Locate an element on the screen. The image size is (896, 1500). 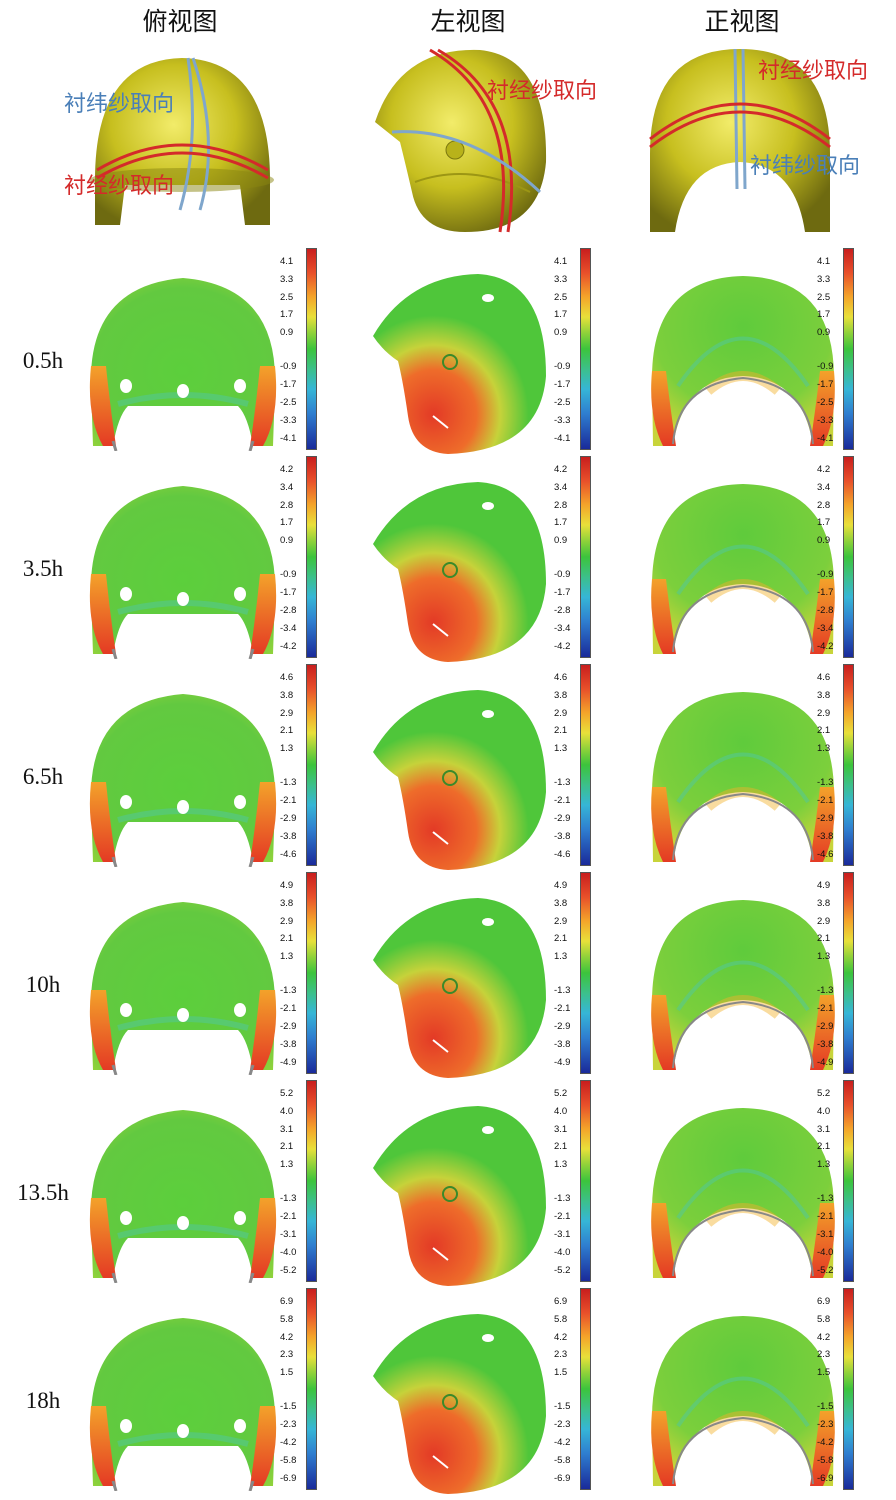
yellow-helmet-top-view is located at coordinates (182, 141).